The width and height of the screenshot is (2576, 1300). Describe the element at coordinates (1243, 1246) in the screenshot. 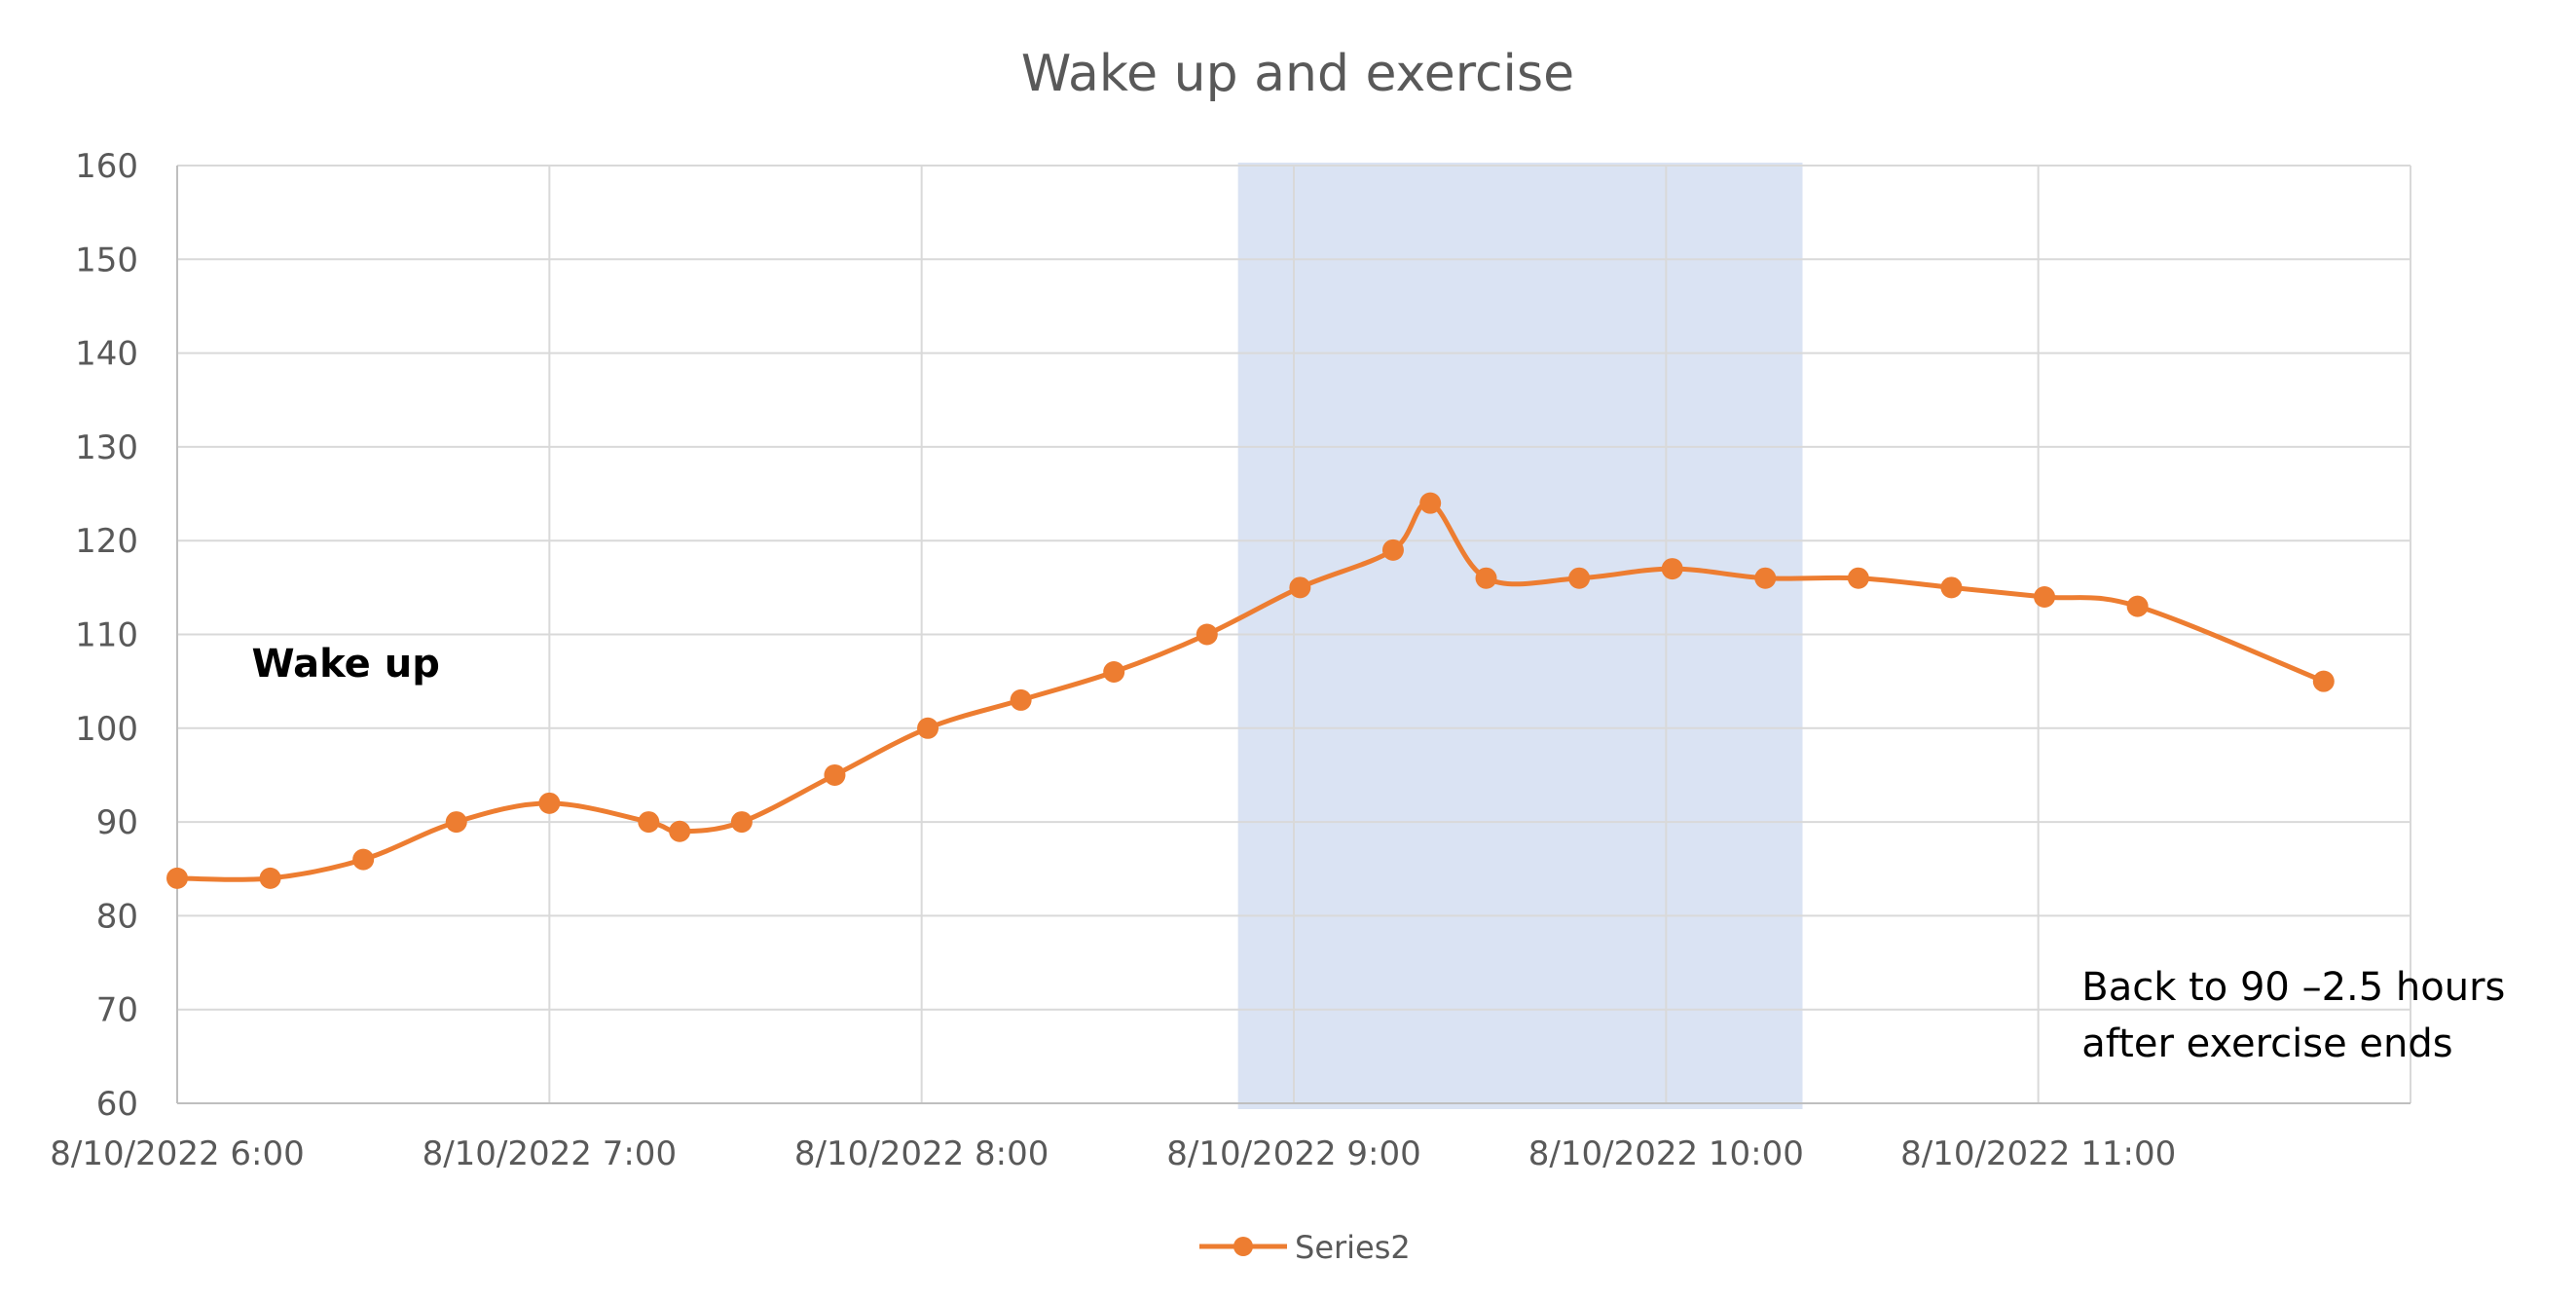

I see `legend-marker-swatch` at that location.